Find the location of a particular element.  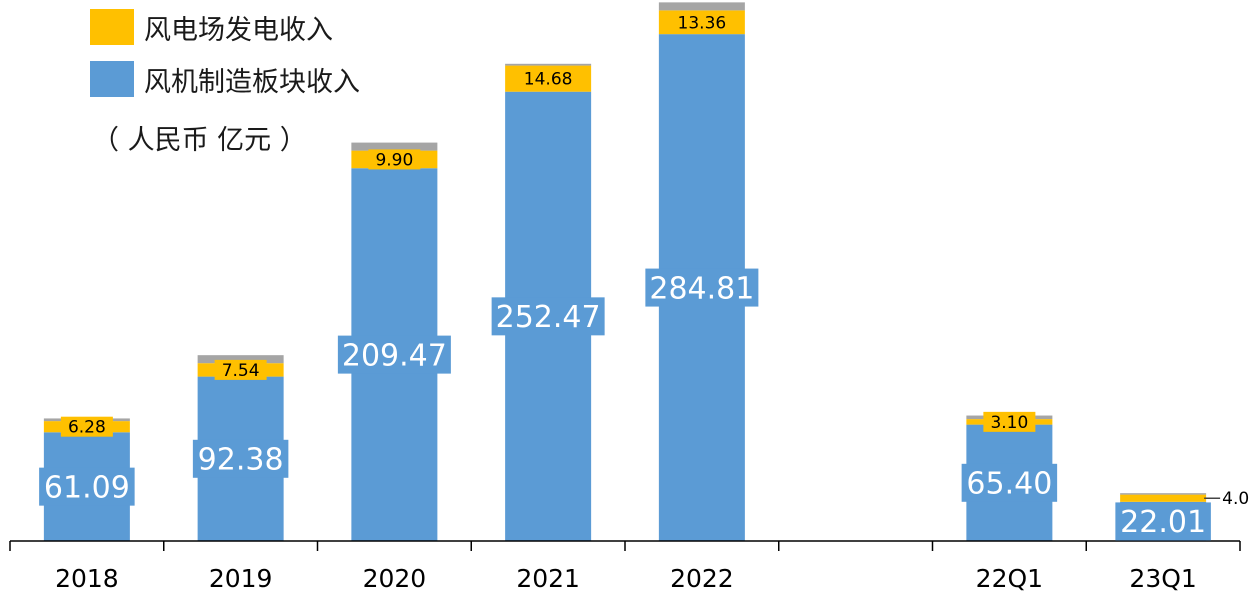

wind-farm-data-label: 14.68 is located at coordinates (548, 80).